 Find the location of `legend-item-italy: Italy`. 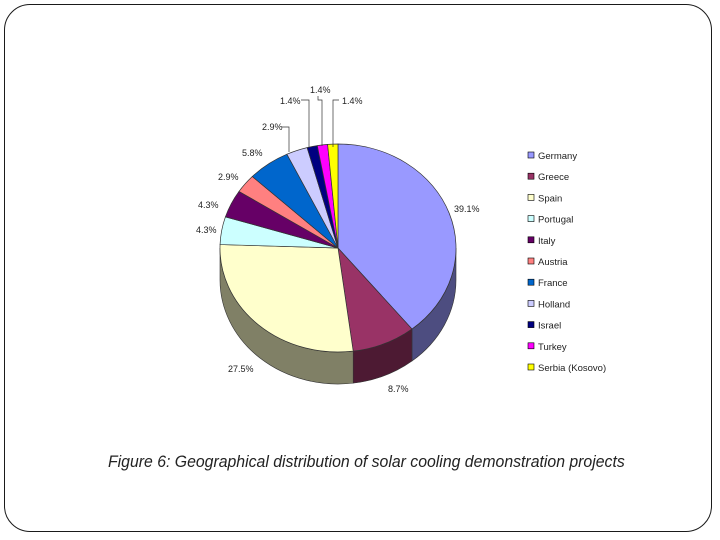

legend-item-italy: Italy is located at coordinates (541, 241).